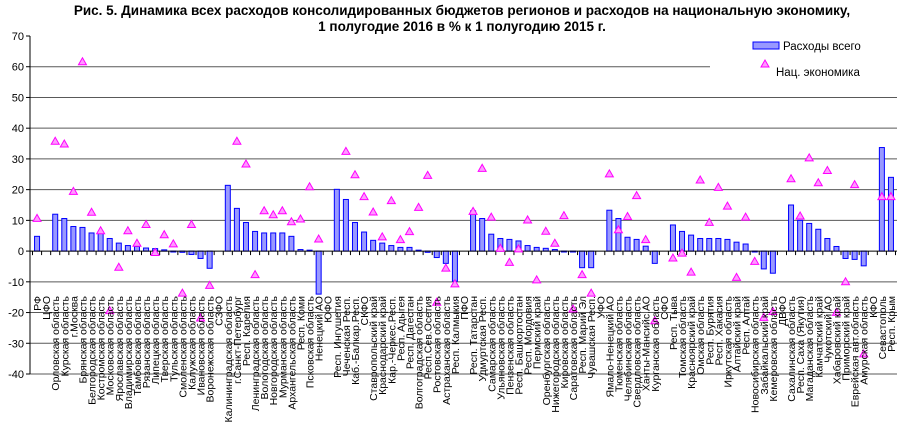 This screenshot has width=901, height=431. I want to click on y-tick-label: 10, so click(18, 221).